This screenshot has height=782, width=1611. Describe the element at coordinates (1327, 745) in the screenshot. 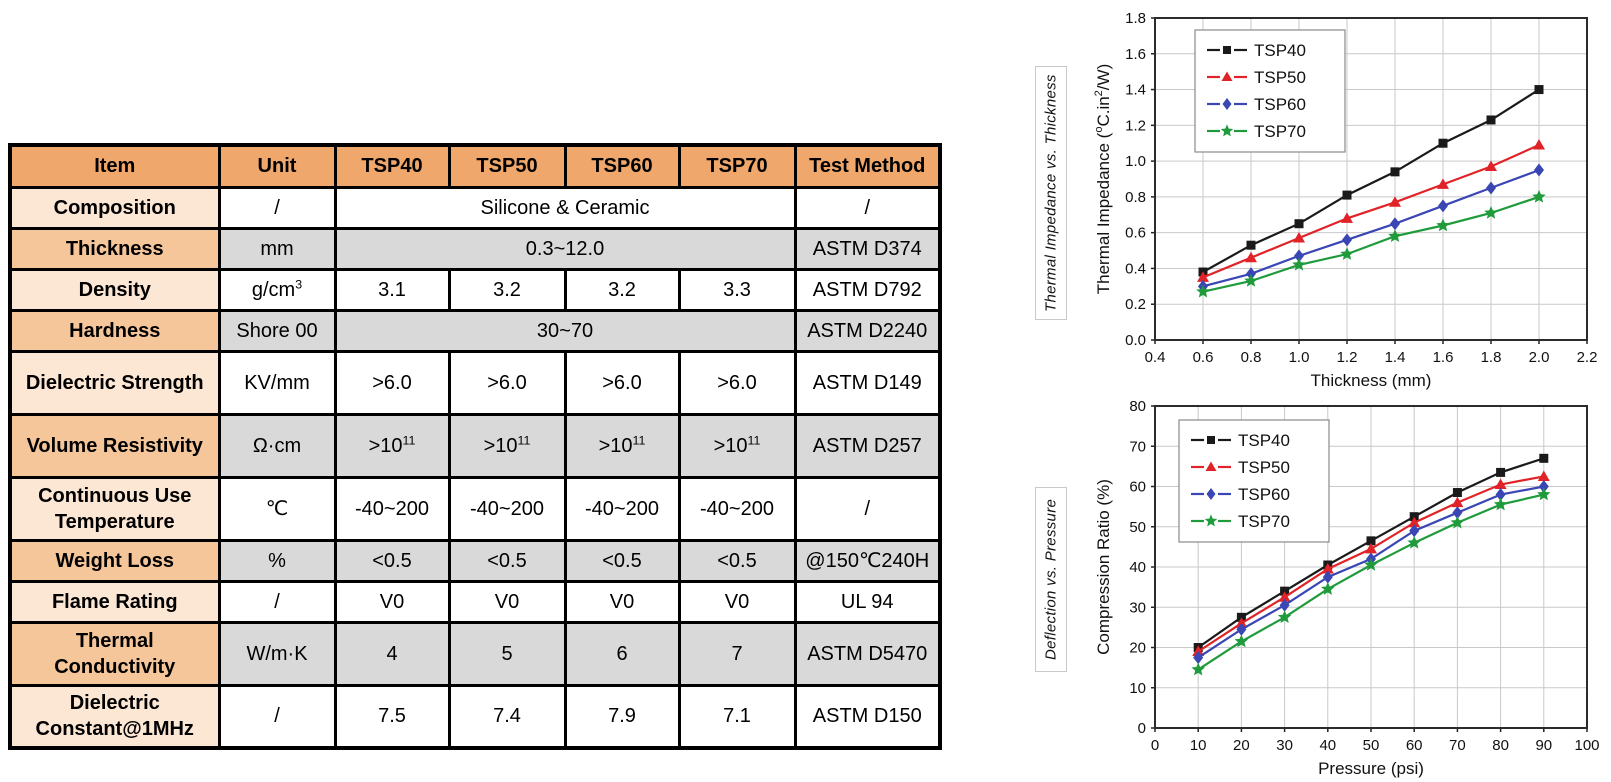

I see `x-tick-label: 40` at that location.